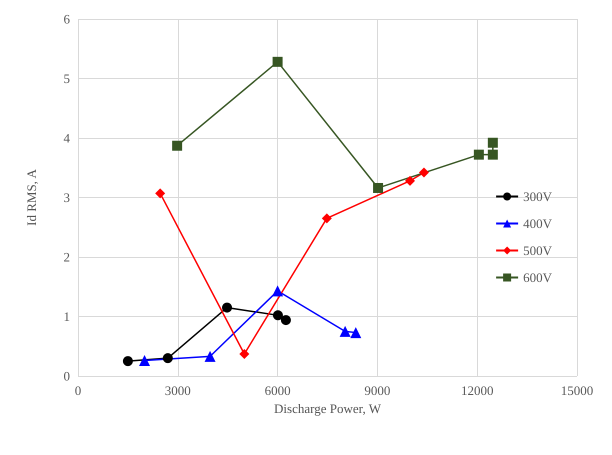 The height and width of the screenshot is (455, 612). What do you see at coordinates (577, 390) in the screenshot?
I see `x-tick-label: 15000` at bounding box center [577, 390].